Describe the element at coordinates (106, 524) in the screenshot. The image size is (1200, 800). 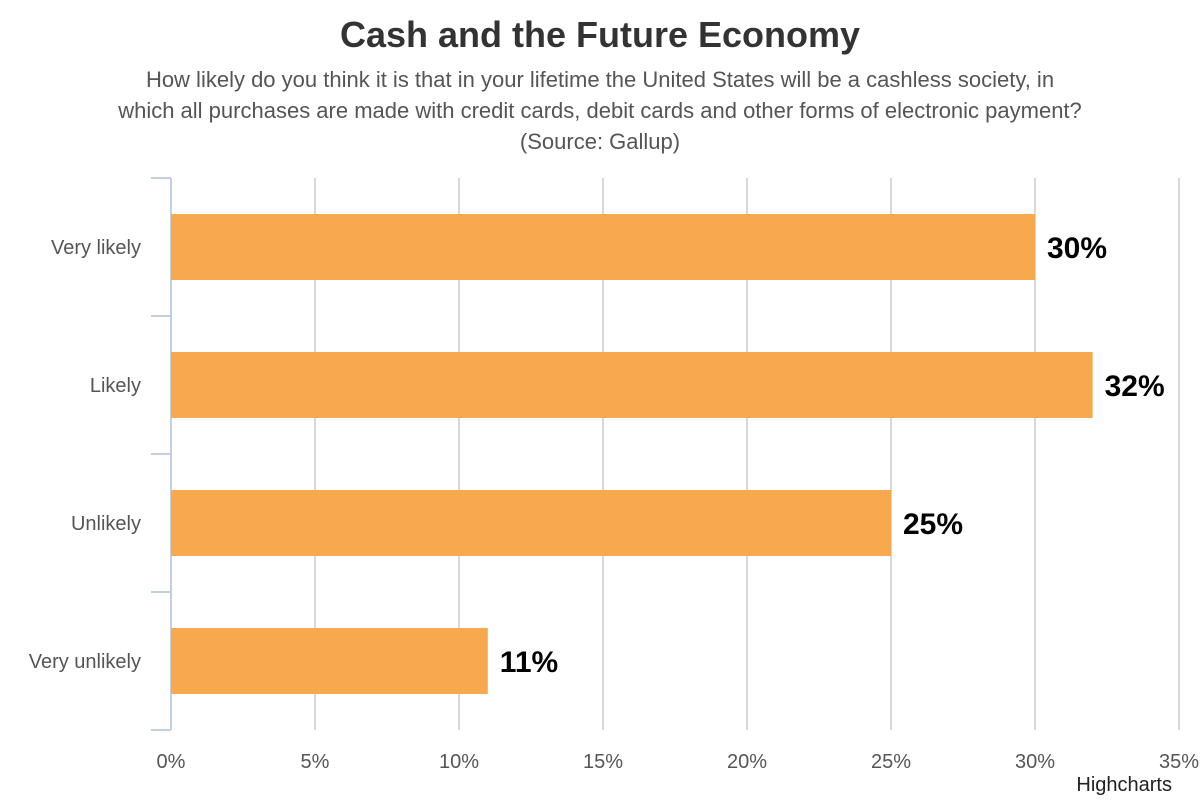
I see `category-label: Unlikely` at that location.